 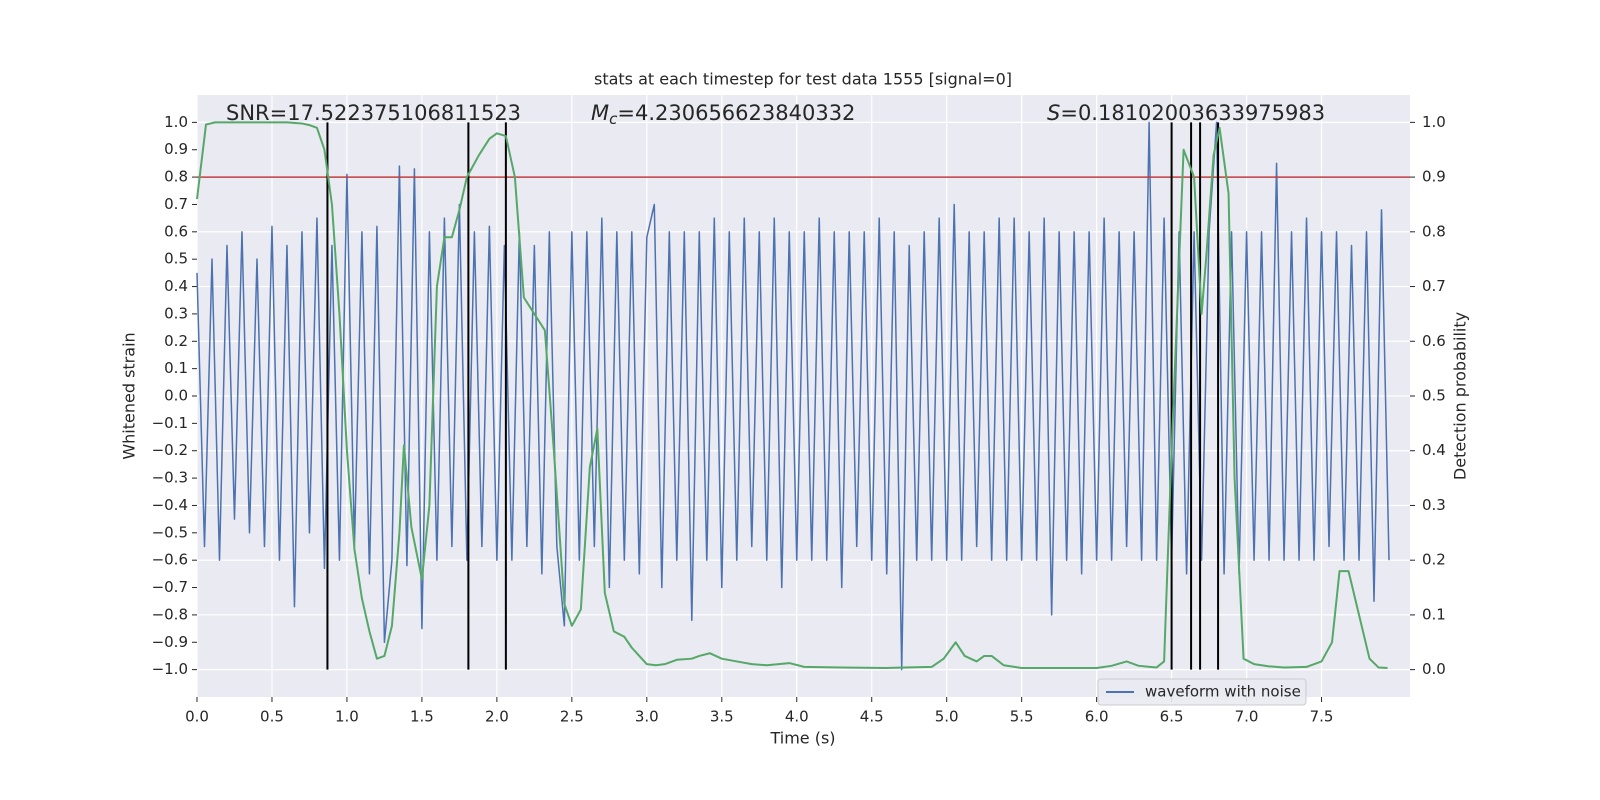 What do you see at coordinates (1434, 669) in the screenshot?
I see `y2-tick-label: 0.0` at bounding box center [1434, 669].